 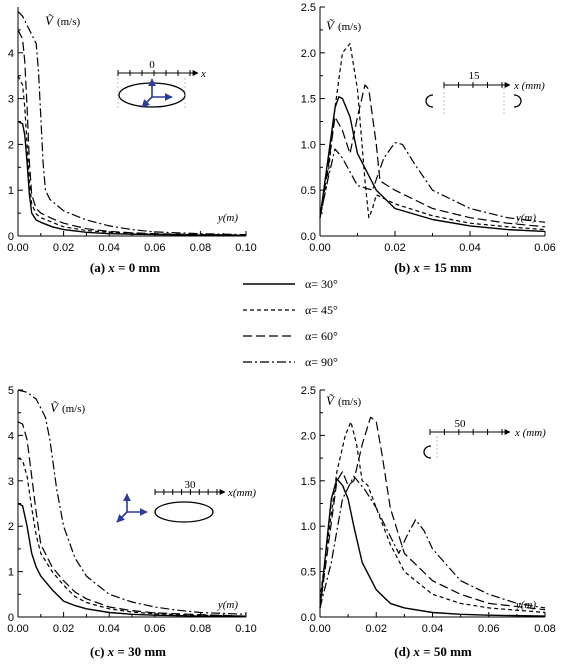 I want to click on legend-item-60: α= 60°, so click(x=290, y=336).